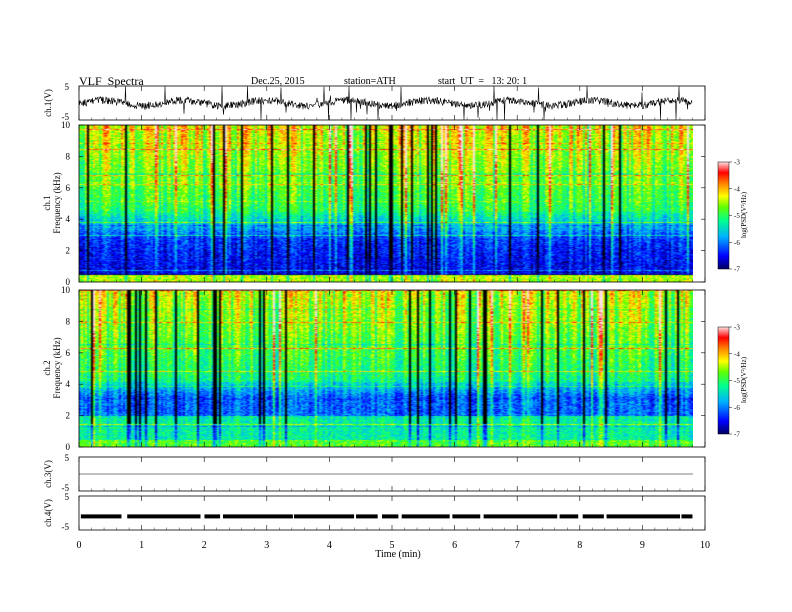 The image size is (792, 612). What do you see at coordinates (483, 81) in the screenshot?
I see `start-time-label: start UT = 13: 20: 1` at bounding box center [483, 81].